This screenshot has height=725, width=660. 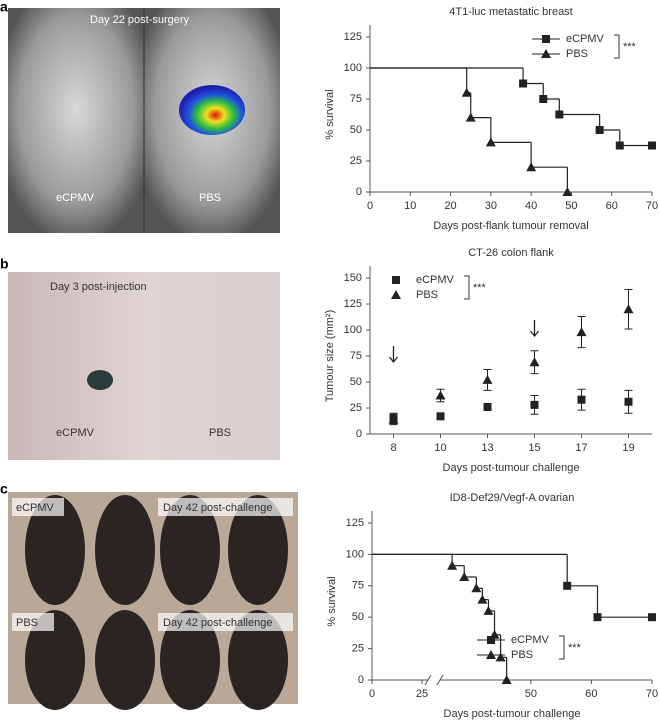 I want to click on chart-title: CT-26 colon flank, so click(x=511, y=253).